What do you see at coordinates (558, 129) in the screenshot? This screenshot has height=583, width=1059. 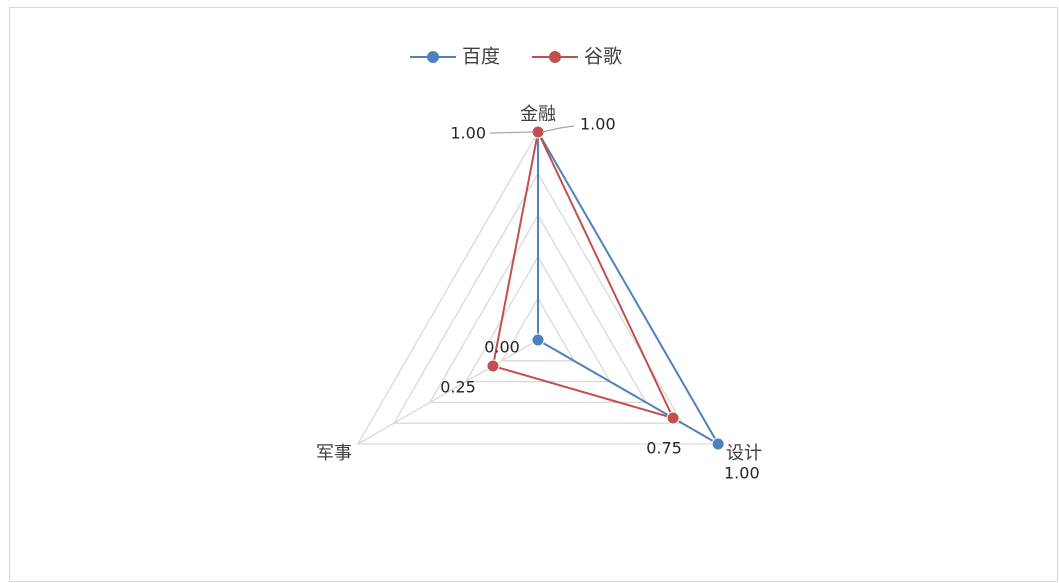 I see `leader-line-right` at bounding box center [558, 129].